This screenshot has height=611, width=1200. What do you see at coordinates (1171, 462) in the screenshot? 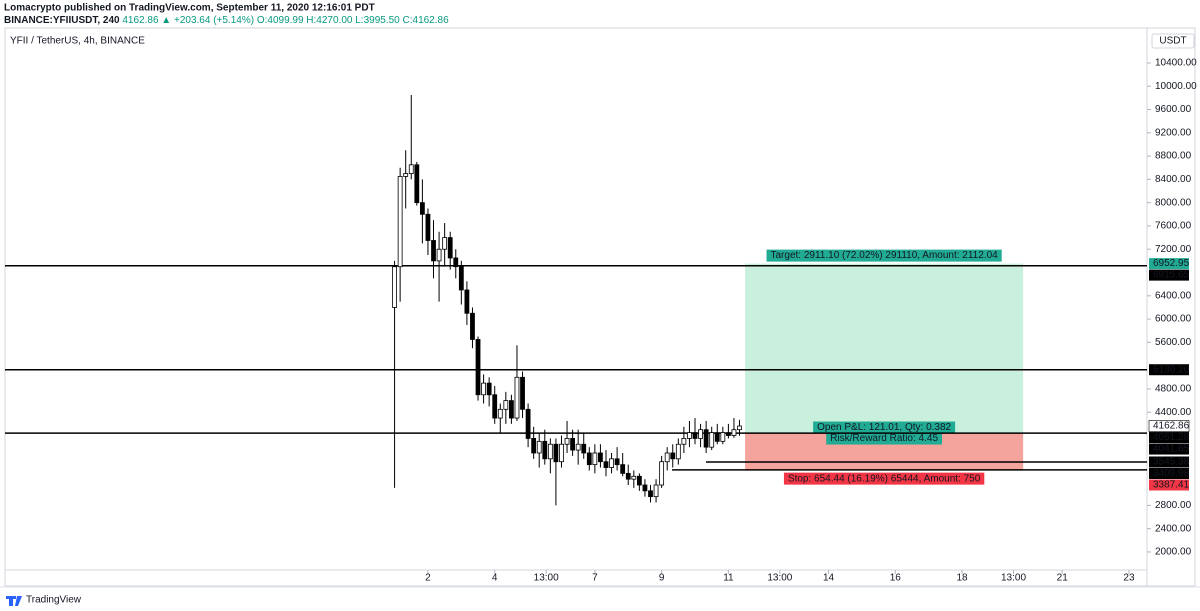
I see `price-label: 3545.38` at bounding box center [1171, 462].